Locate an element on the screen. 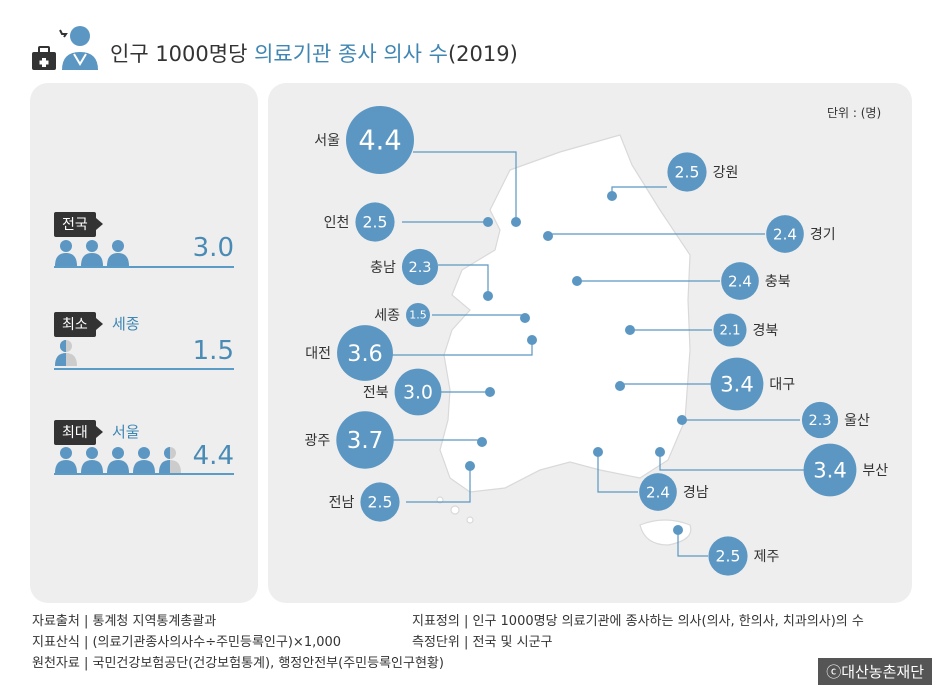 The width and height of the screenshot is (940, 691). region-전남-value-label: 2.5 is located at coordinates (380, 501).